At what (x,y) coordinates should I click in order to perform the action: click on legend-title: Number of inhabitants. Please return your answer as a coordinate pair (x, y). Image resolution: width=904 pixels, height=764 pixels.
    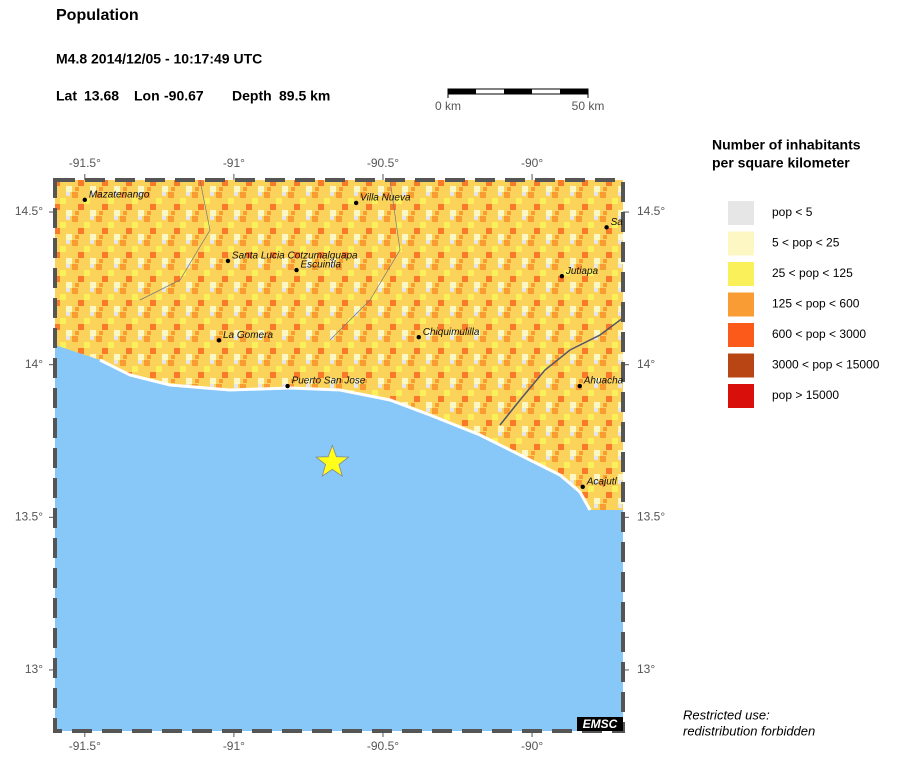
    Looking at the image, I should click on (786, 145).